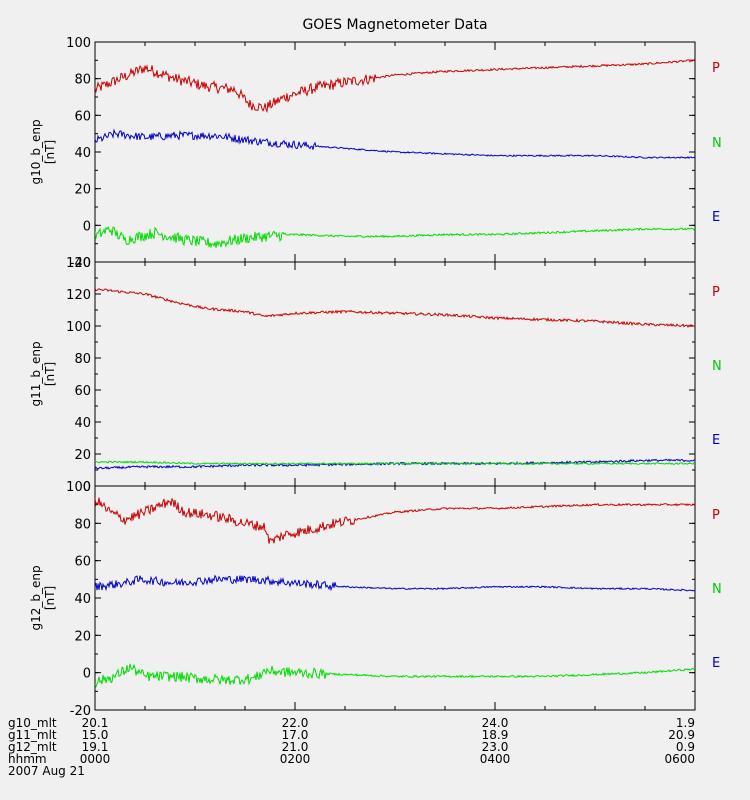 This screenshot has height=800, width=750. Describe the element at coordinates (295, 735) in the screenshot. I see `x-row-value: 17.0` at that location.